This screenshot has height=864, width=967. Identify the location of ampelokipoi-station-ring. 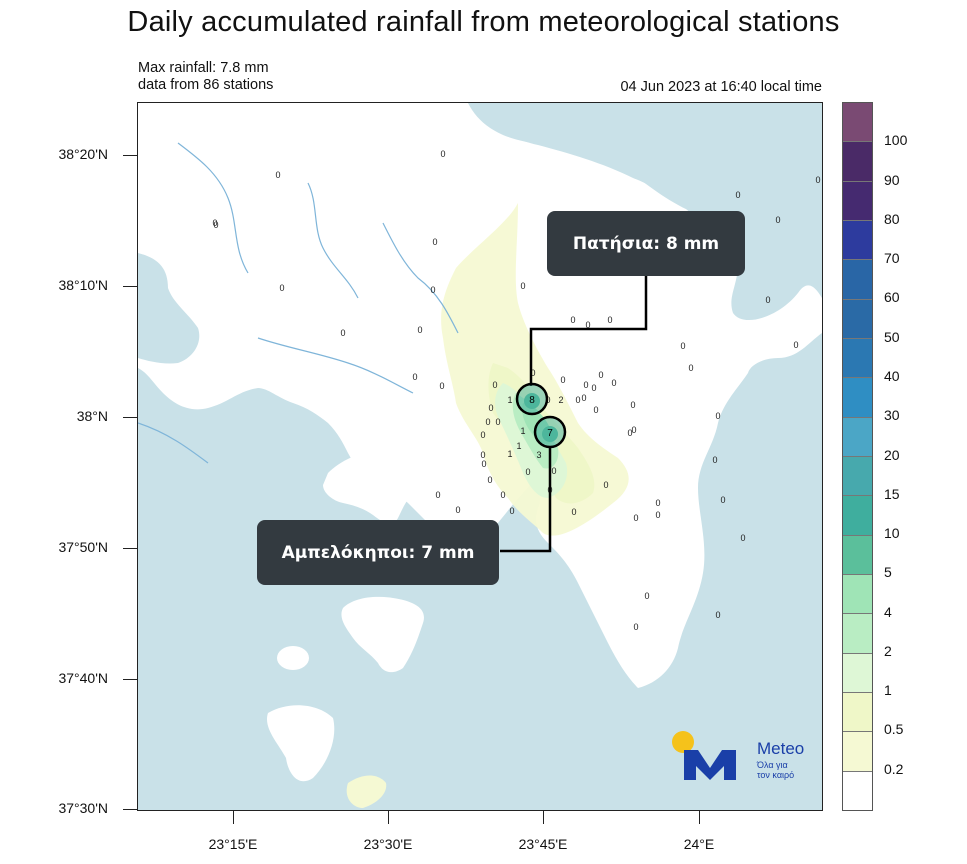
(550, 432).